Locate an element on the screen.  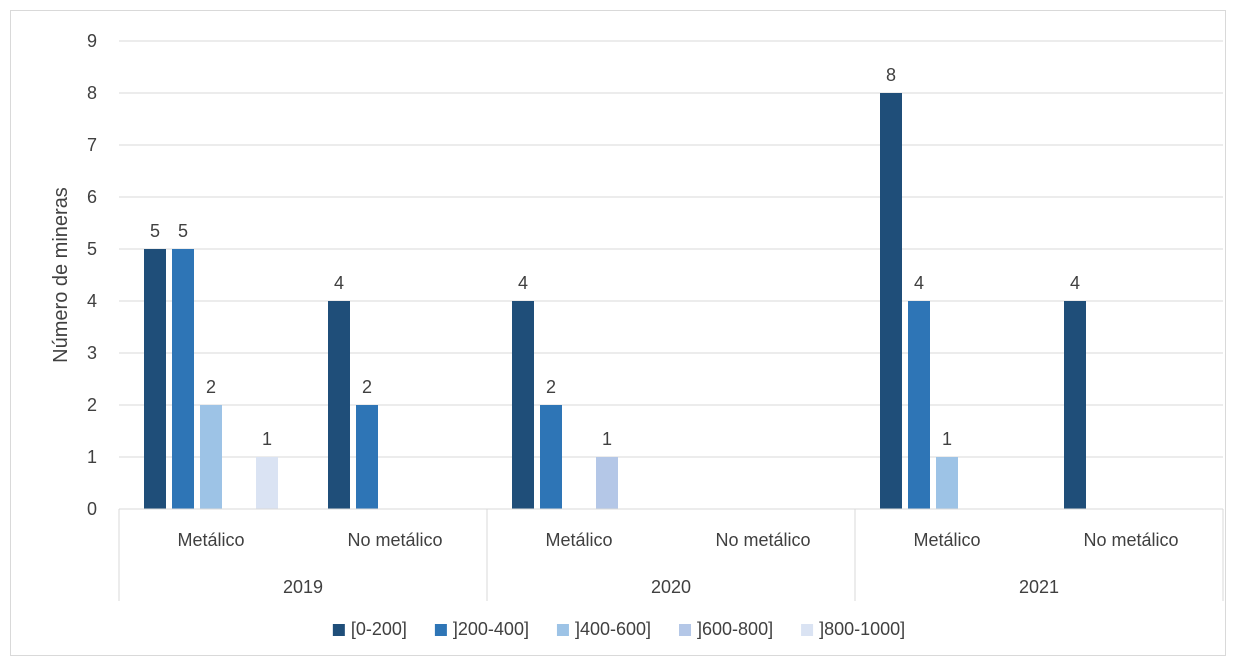
y-tick-label: 1 is located at coordinates (92, 457).